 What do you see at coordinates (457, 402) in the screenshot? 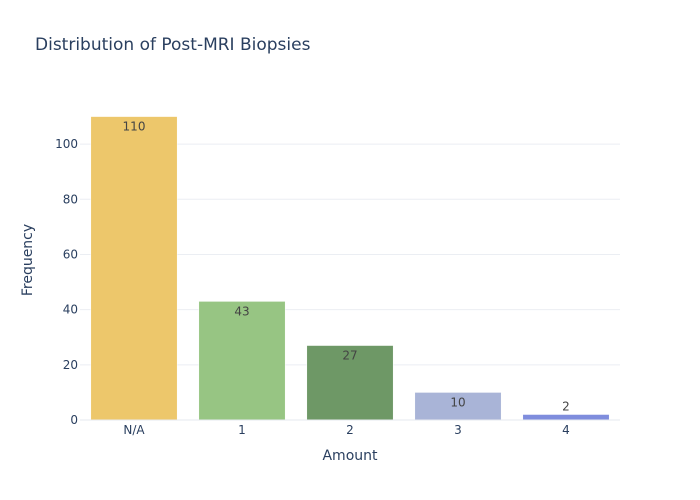
I see `bar-value-label: 10` at bounding box center [457, 402].